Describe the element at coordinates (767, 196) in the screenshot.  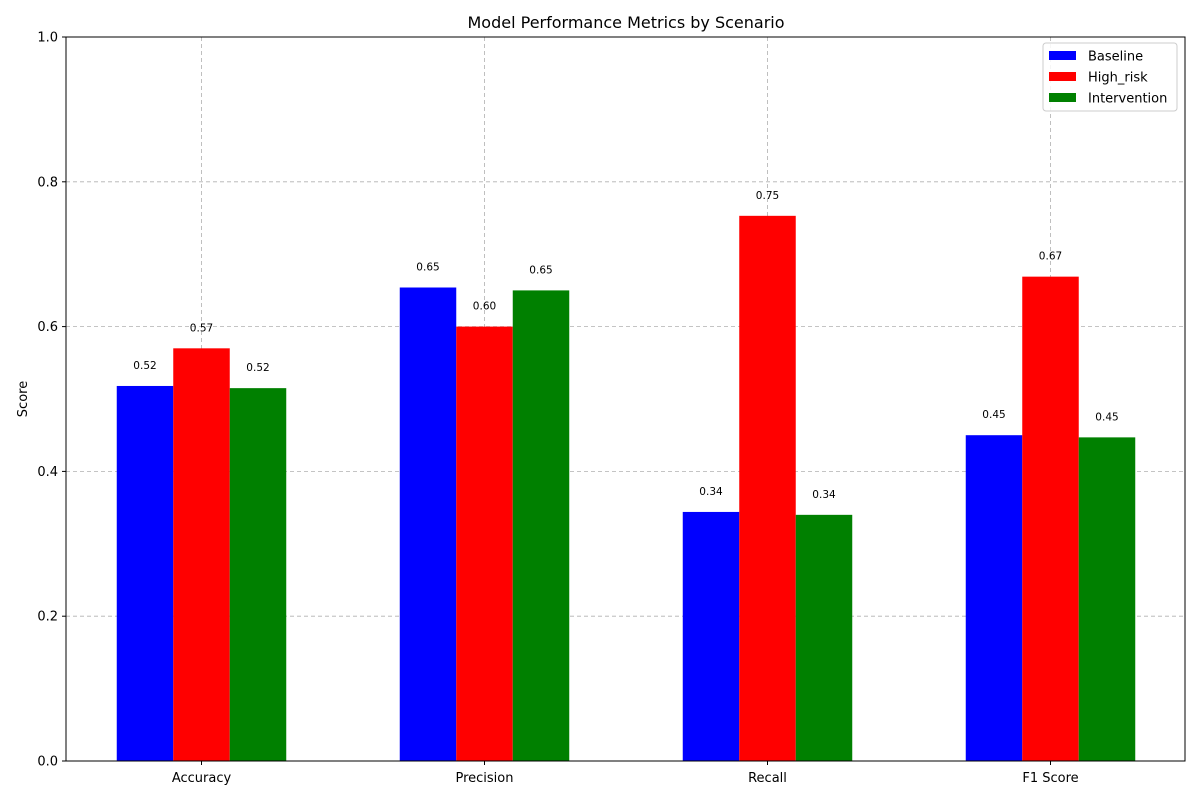
I see `bar-value-label: 0.75` at that location.